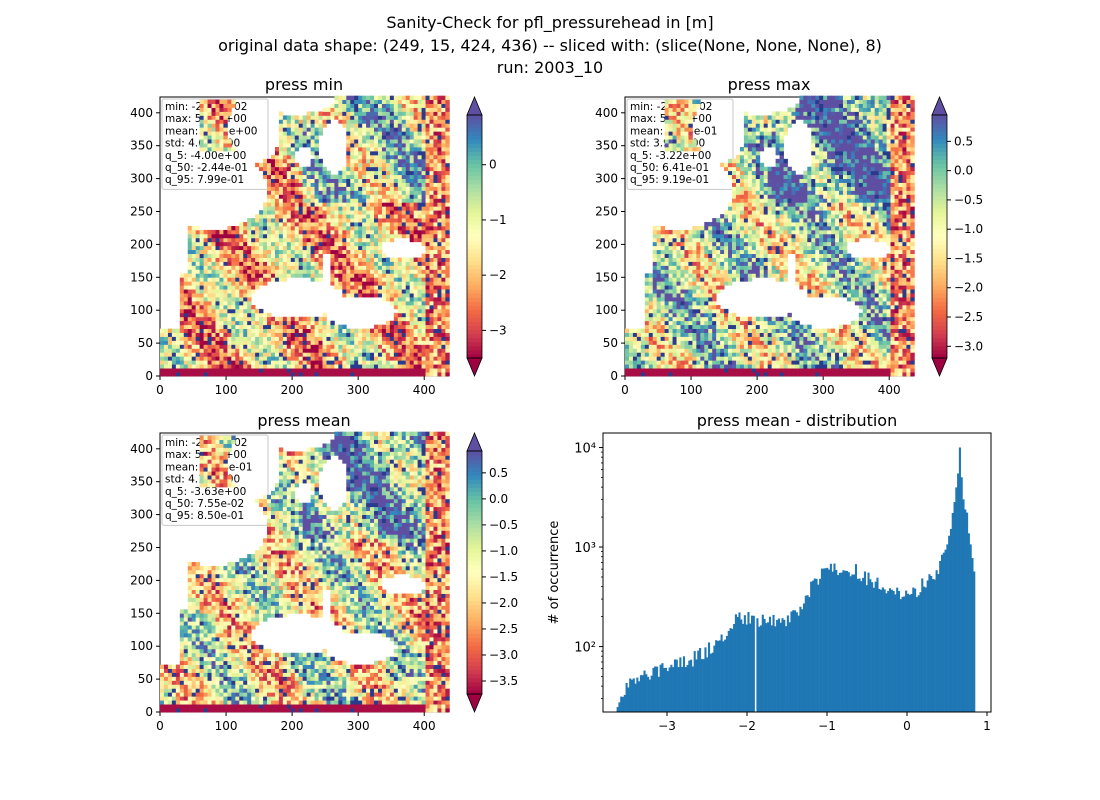 The height and width of the screenshot is (800, 1100). What do you see at coordinates (493, 165) in the screenshot?
I see `colorbar-tick-label: 0` at bounding box center [493, 165].